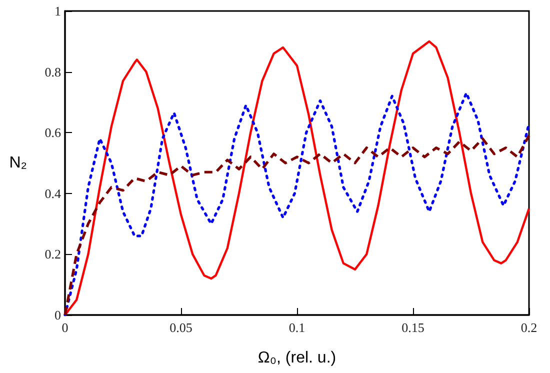 Image resolution: width=550 pixels, height=373 pixels. Describe the element at coordinates (57, 315) in the screenshot. I see `y-tick-label: 0` at that location.